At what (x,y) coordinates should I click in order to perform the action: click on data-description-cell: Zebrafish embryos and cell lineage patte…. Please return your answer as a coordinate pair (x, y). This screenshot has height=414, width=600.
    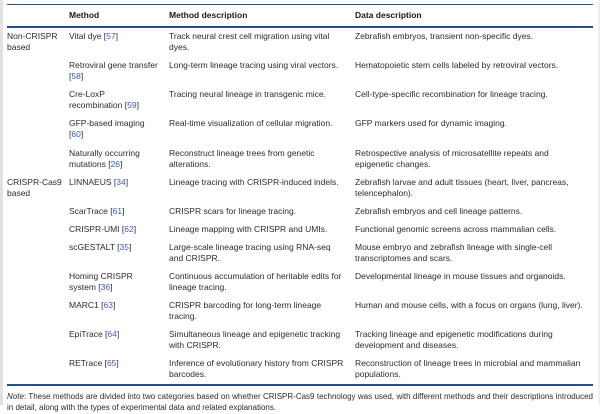
    Looking at the image, I should click on (439, 210).